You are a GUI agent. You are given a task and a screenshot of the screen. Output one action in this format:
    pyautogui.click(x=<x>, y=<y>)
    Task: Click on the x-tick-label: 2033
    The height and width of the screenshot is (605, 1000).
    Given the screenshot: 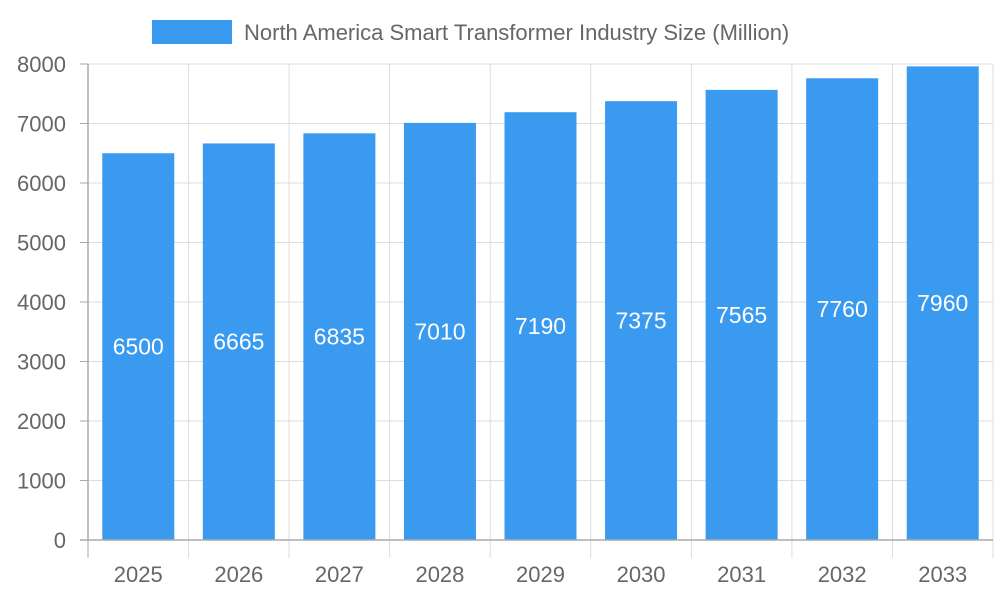 What is the action you would take?
    pyautogui.click(x=942, y=574)
    